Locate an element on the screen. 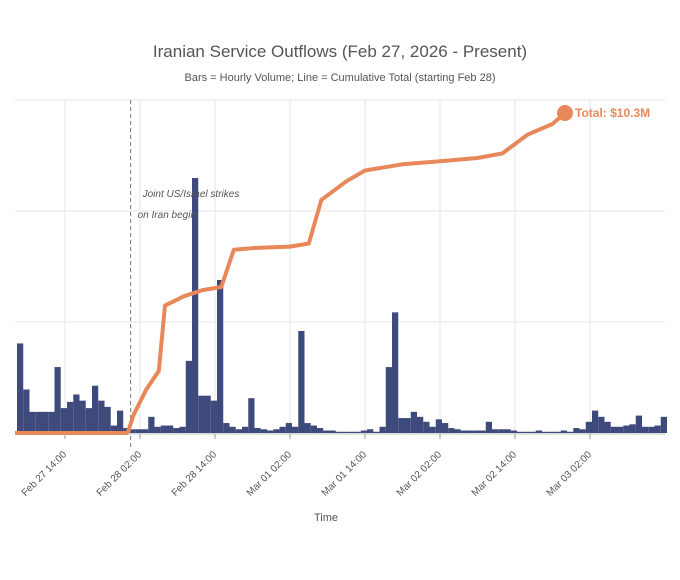 The height and width of the screenshot is (580, 680). annotations: Joint US/Israel strikes on Iran begin is located at coordinates (189, 205).